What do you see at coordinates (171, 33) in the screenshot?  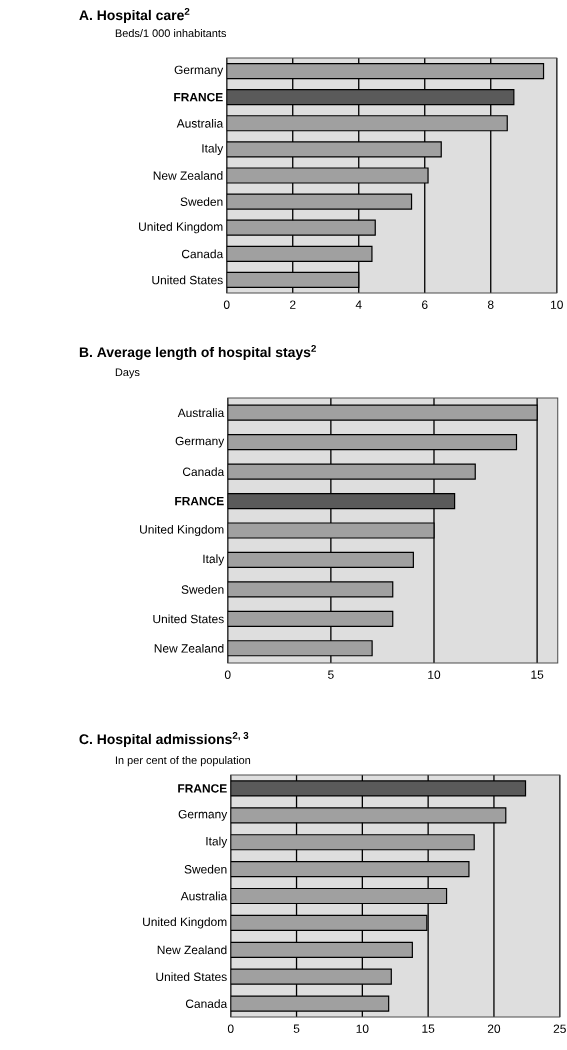 I see `chart-subtitle: Beds/1 000 inhabitants` at bounding box center [171, 33].